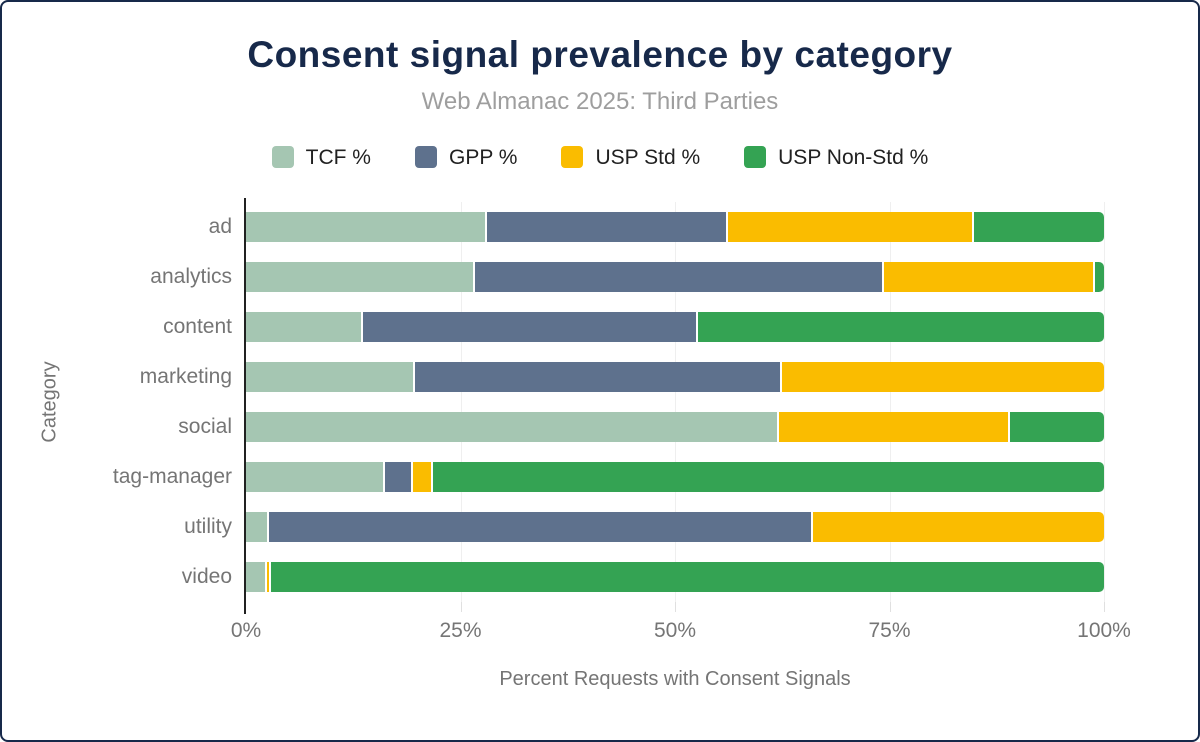 The image size is (1200, 742). What do you see at coordinates (315, 477) in the screenshot?
I see `bar-segment-tag-manager-tcf` at bounding box center [315, 477].